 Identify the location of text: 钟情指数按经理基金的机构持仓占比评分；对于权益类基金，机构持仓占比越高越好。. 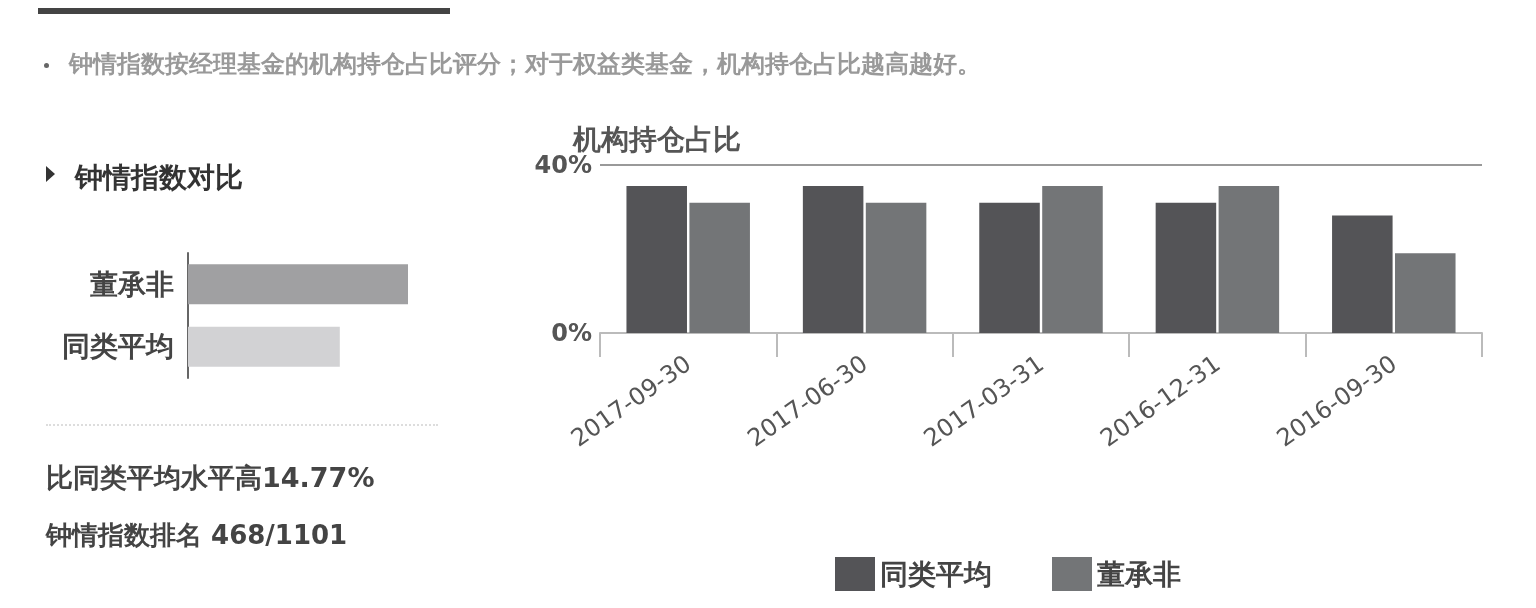
(525, 64).